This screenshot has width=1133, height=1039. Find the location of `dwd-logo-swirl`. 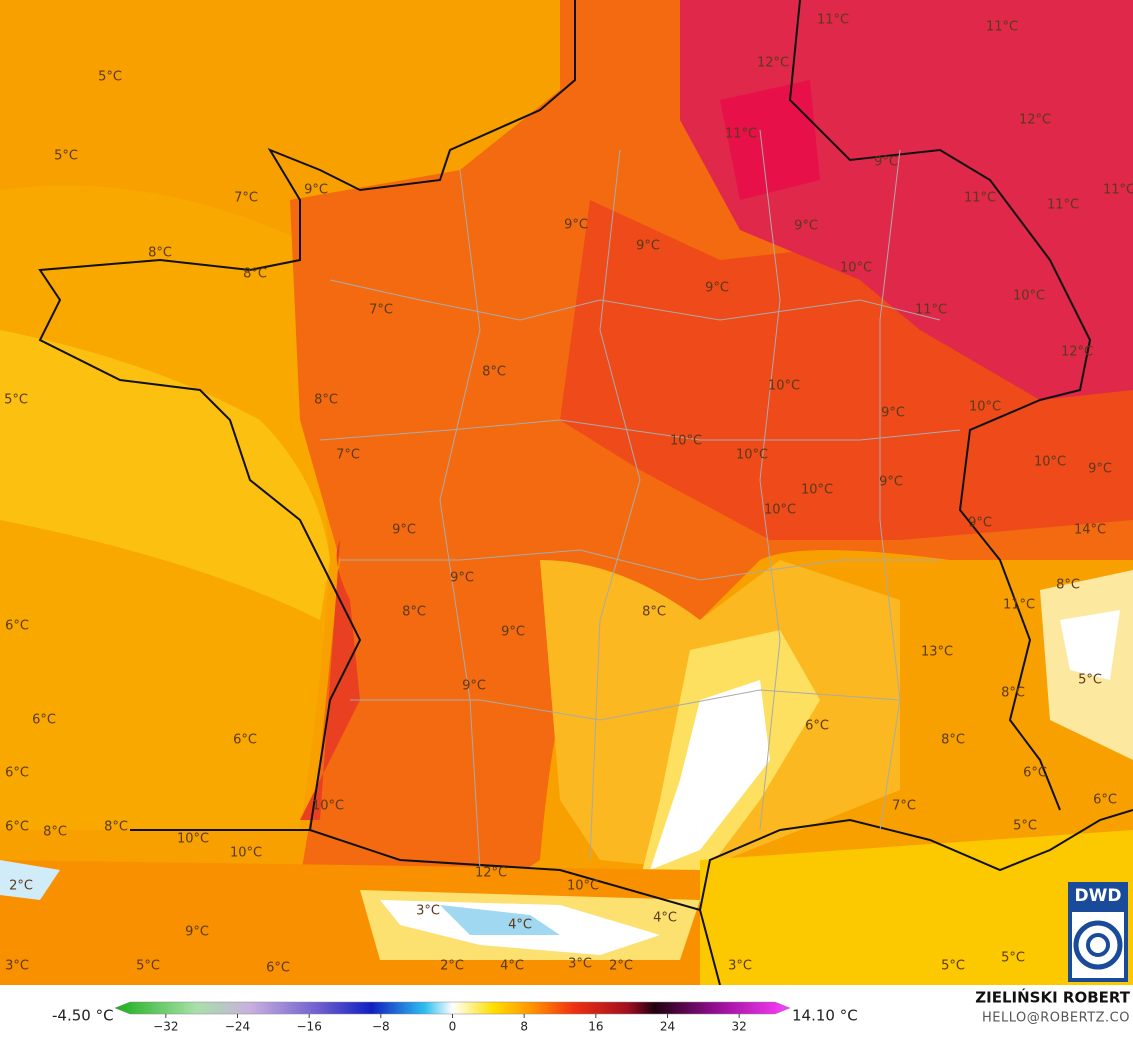

dwd-logo-swirl is located at coordinates (1098, 945).